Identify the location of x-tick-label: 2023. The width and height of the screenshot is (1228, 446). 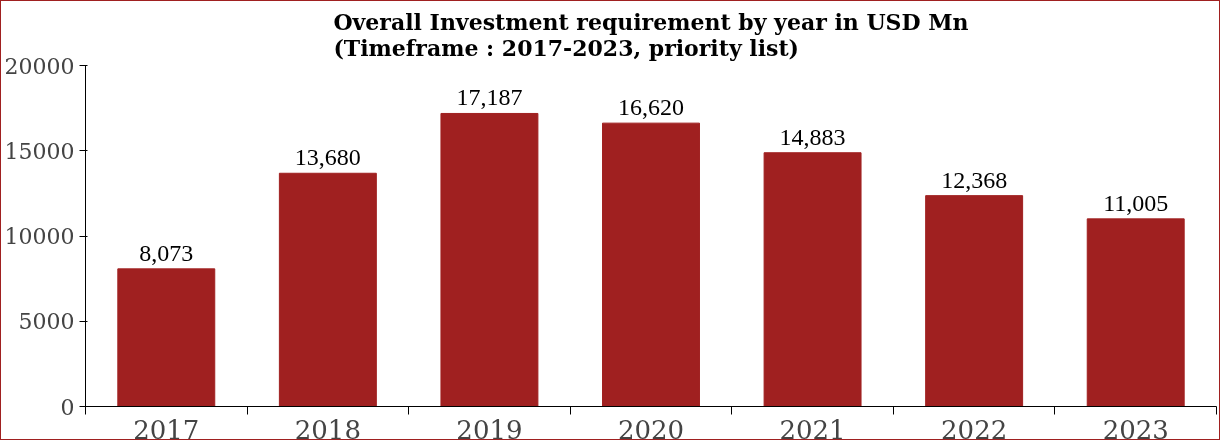
(1135, 429).